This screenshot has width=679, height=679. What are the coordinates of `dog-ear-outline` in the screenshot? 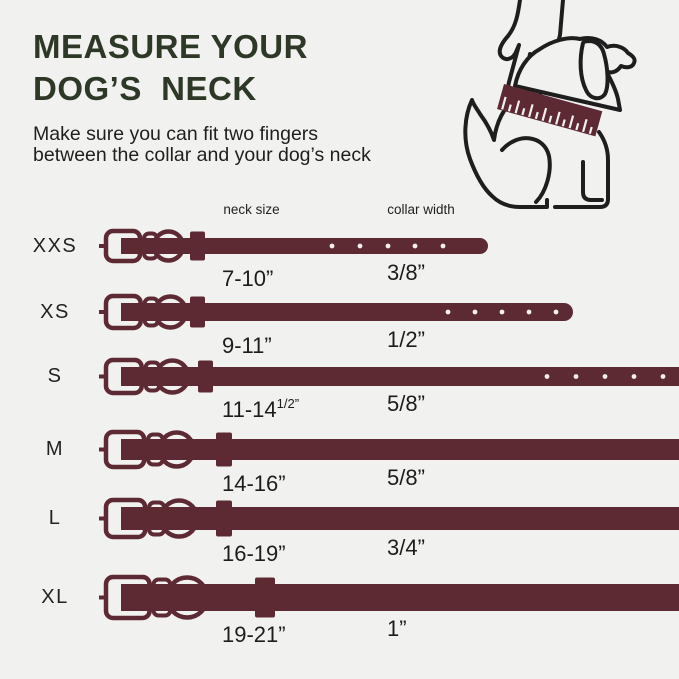 It's located at (594, 70).